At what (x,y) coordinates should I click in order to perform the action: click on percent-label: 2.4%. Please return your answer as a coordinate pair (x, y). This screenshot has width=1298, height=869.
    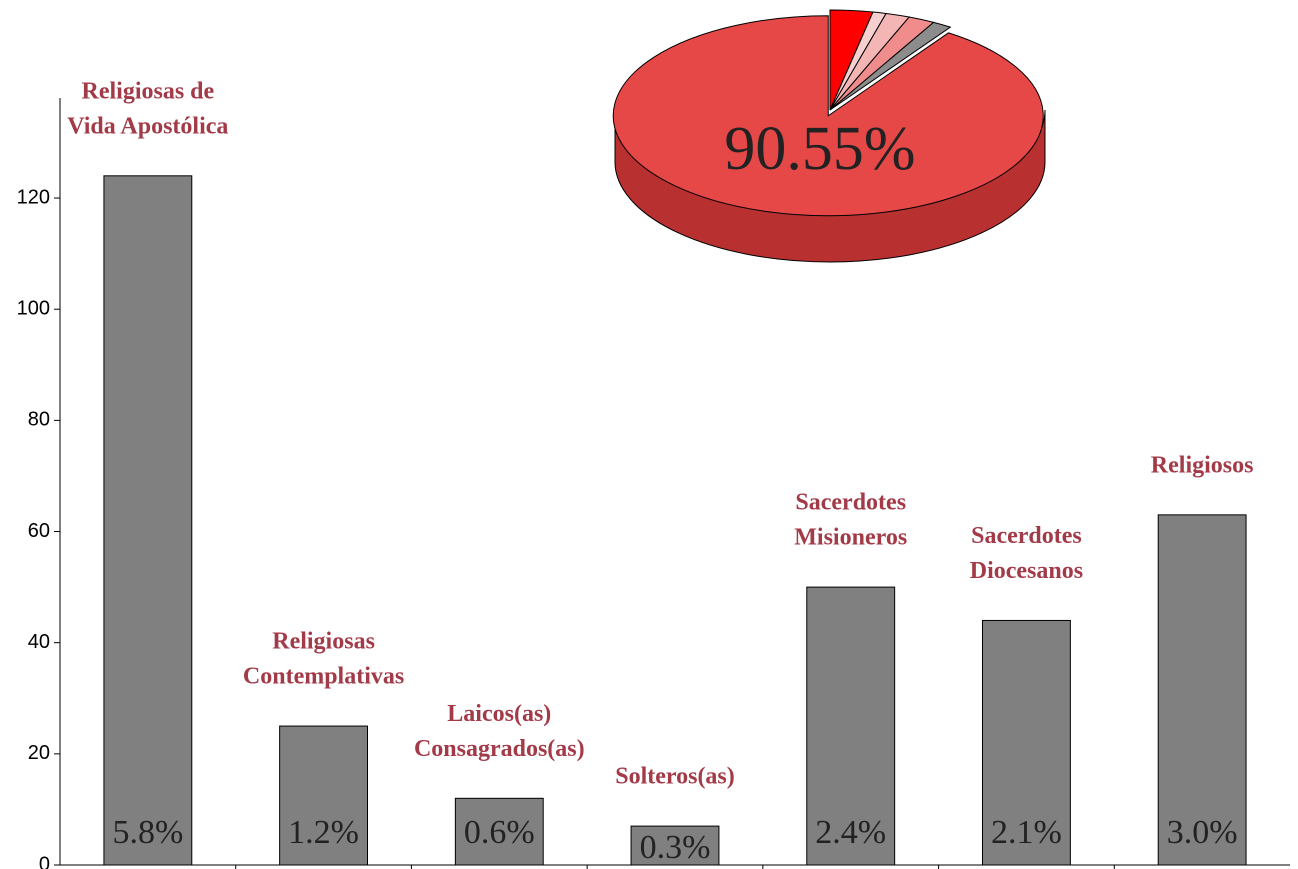
    Looking at the image, I should click on (850, 832).